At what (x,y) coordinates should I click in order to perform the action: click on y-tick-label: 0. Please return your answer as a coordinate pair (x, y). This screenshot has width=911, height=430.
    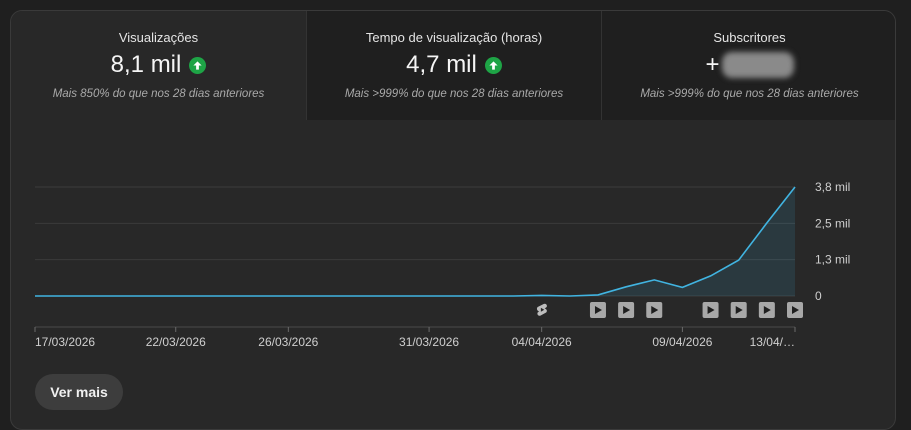
    Looking at the image, I should click on (818, 296).